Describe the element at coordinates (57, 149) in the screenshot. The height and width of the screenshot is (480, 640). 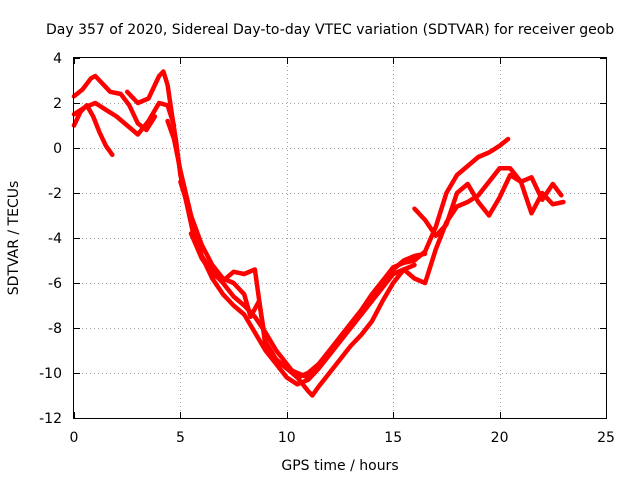
I see `y-tick-label: 0` at that location.